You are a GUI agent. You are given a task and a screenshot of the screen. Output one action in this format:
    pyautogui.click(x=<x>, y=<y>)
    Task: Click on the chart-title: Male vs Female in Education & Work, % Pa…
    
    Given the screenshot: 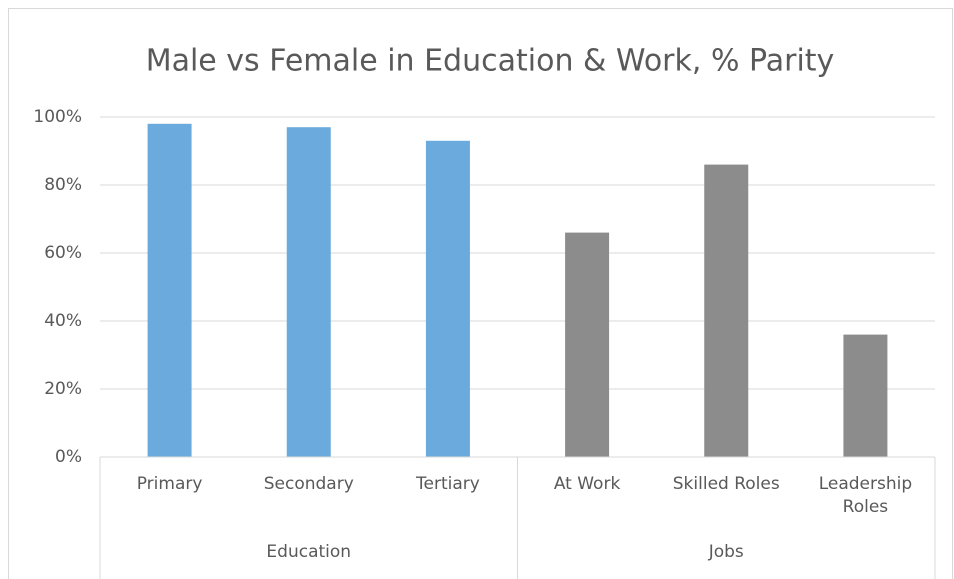 What is the action you would take?
    pyautogui.click(x=490, y=61)
    